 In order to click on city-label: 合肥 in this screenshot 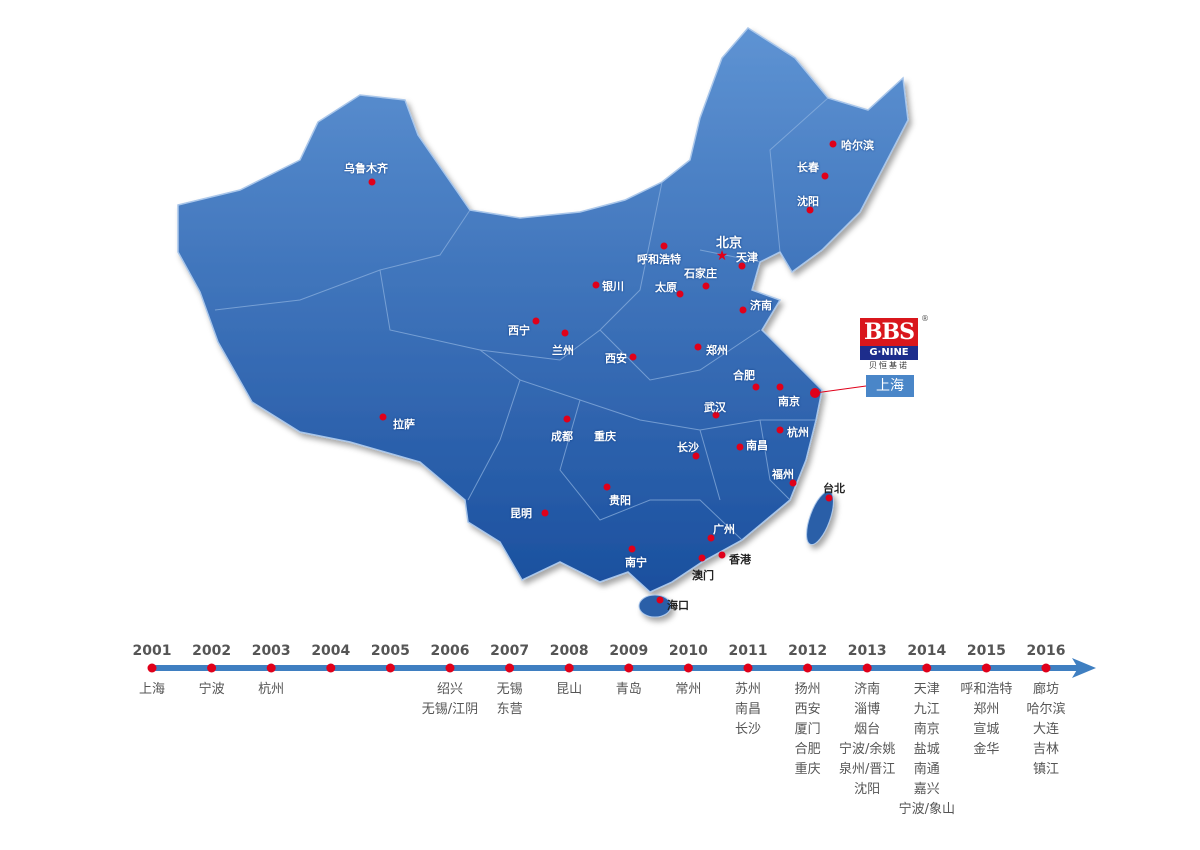, I will do `click(744, 375)`.